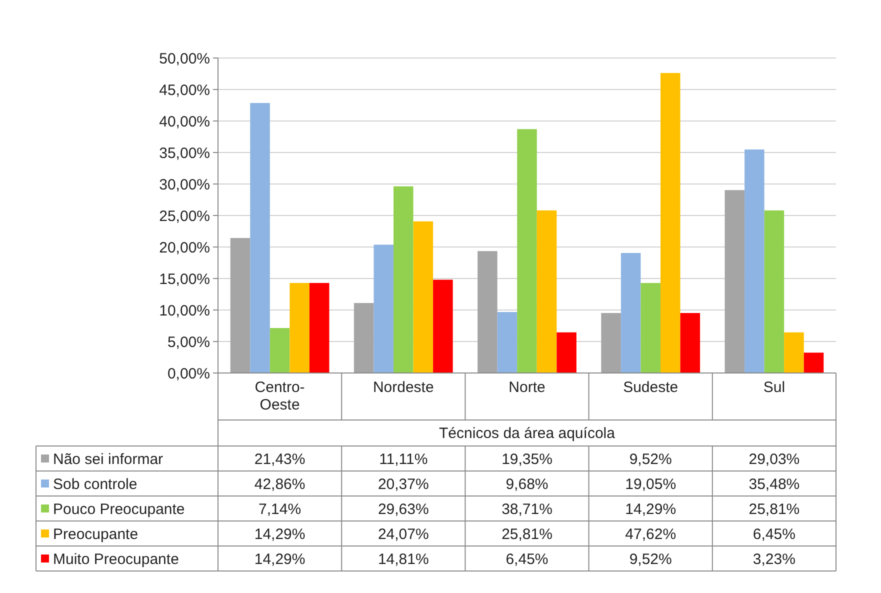 The image size is (881, 593). What do you see at coordinates (184, 216) in the screenshot?
I see `y-tick-label: 25,00%` at bounding box center [184, 216].